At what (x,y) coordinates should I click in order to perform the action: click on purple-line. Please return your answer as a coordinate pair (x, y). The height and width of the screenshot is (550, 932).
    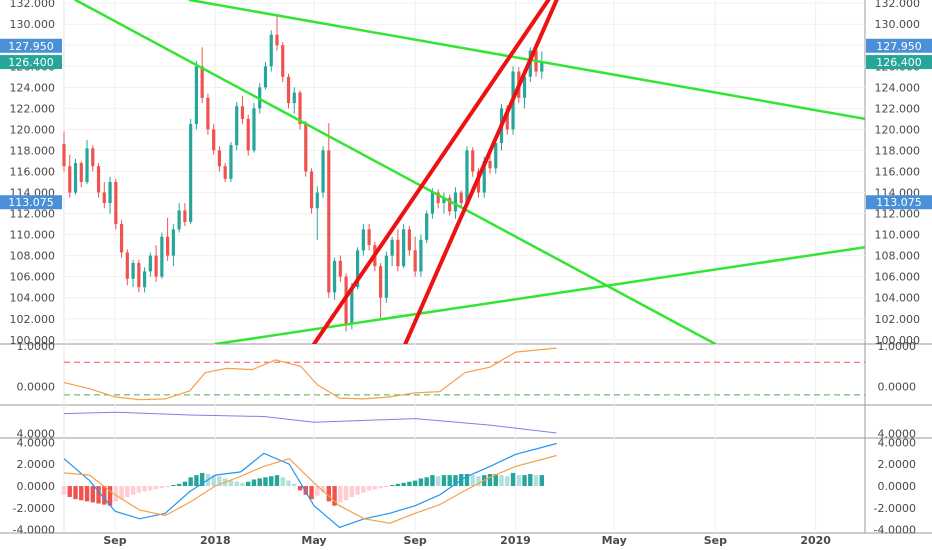
    Looking at the image, I should click on (310, 422).